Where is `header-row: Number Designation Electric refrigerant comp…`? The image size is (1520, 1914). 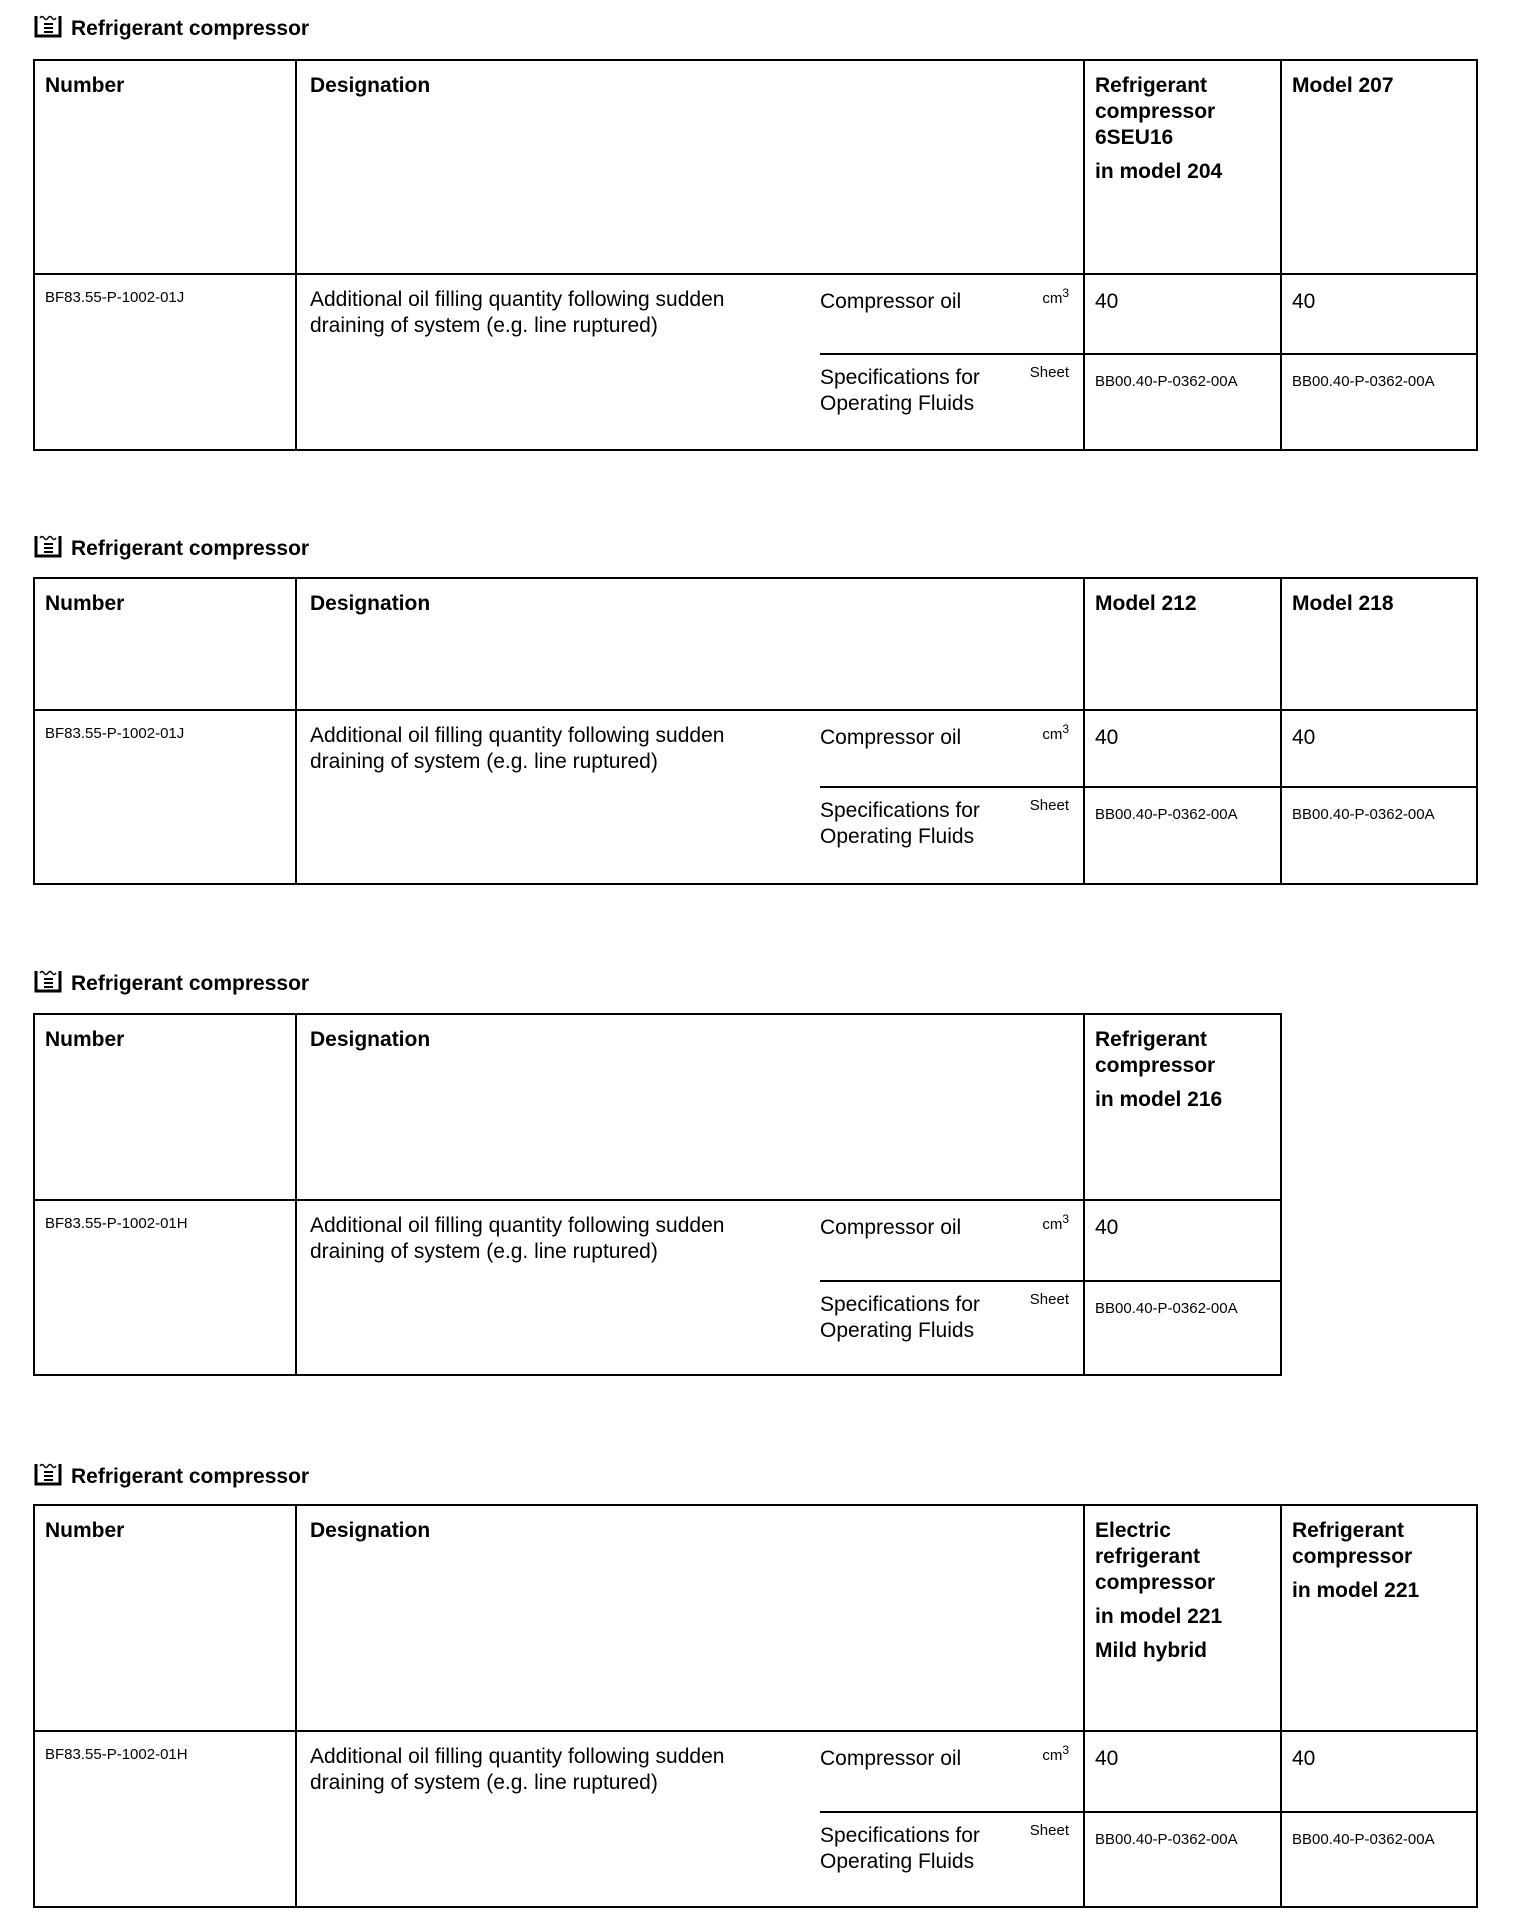
header-row: Number Designation Electric refrigerant comp… is located at coordinates (755, 1618).